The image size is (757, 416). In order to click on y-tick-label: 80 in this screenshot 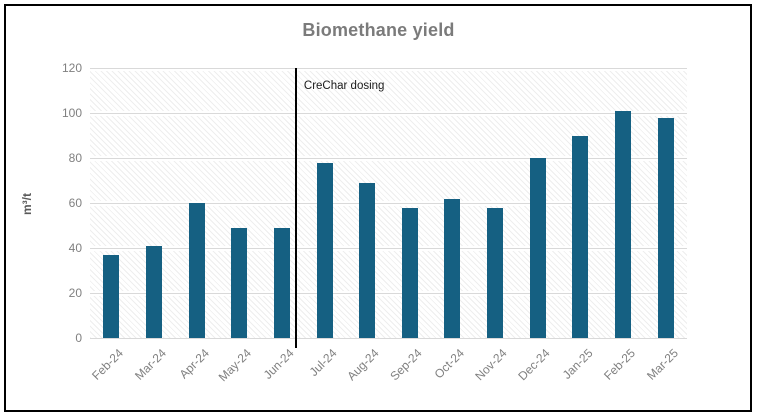, I will do `click(75, 158)`.